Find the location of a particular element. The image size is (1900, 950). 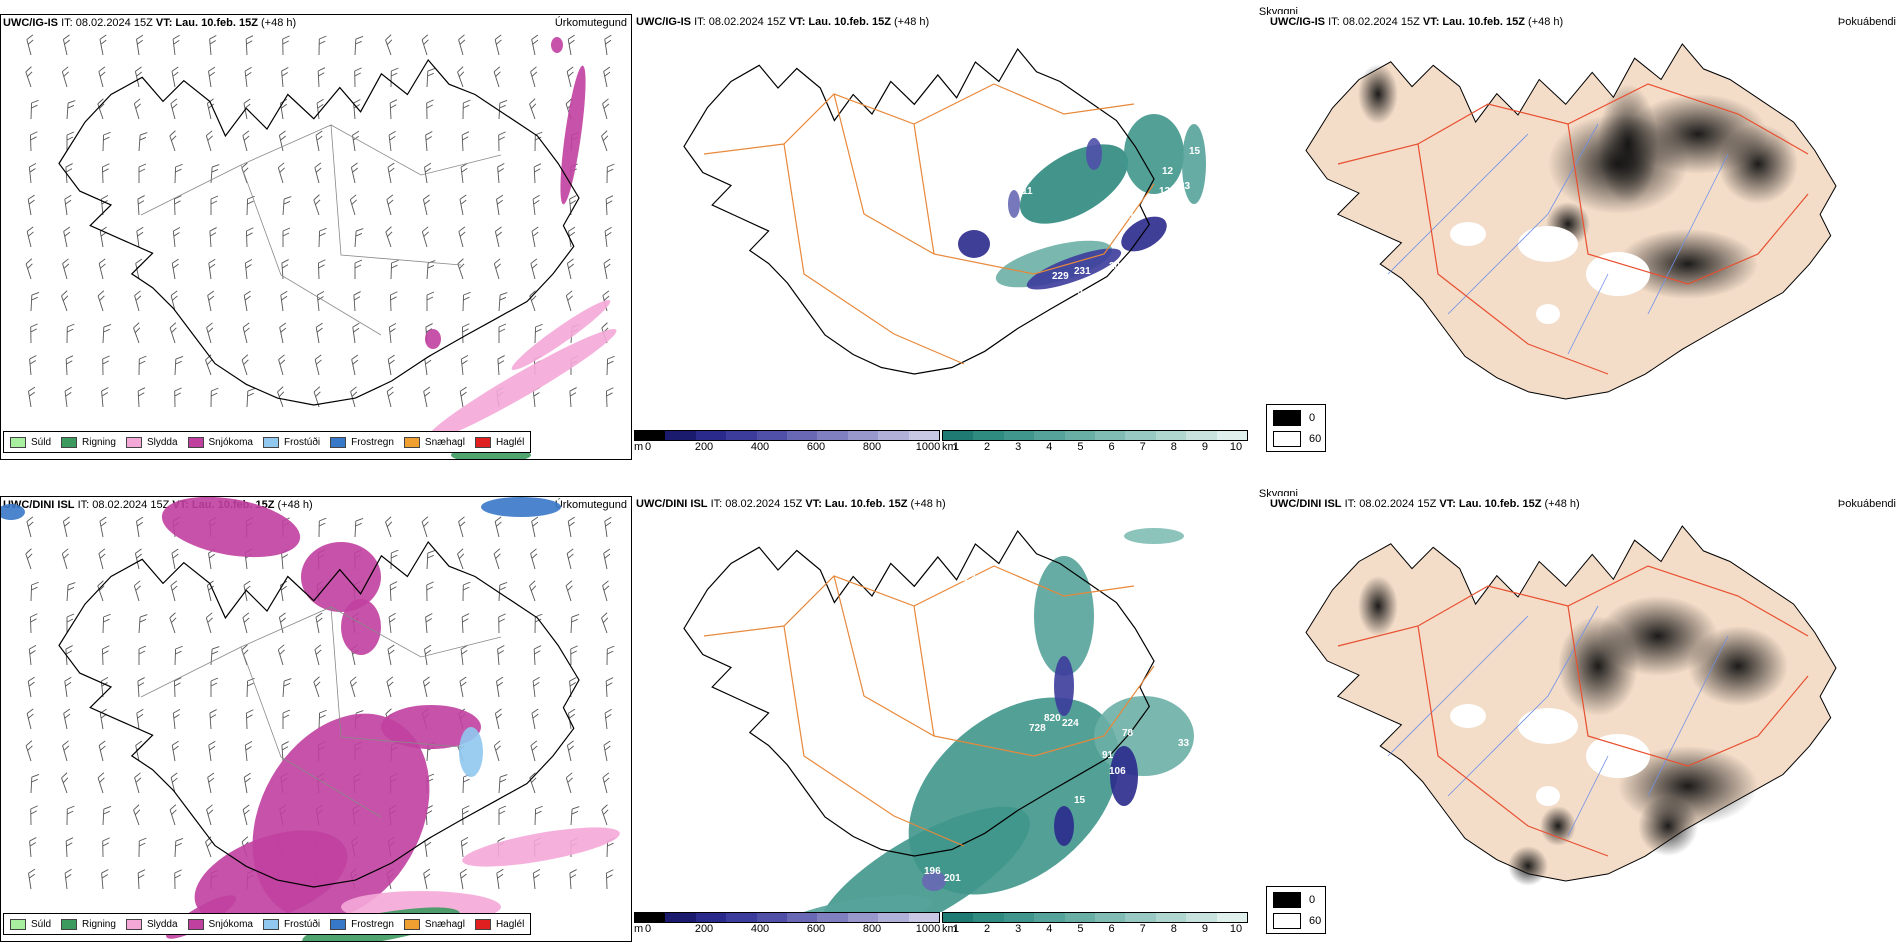

cloud-base-colorbar-unit: m is located at coordinates (639, 447).